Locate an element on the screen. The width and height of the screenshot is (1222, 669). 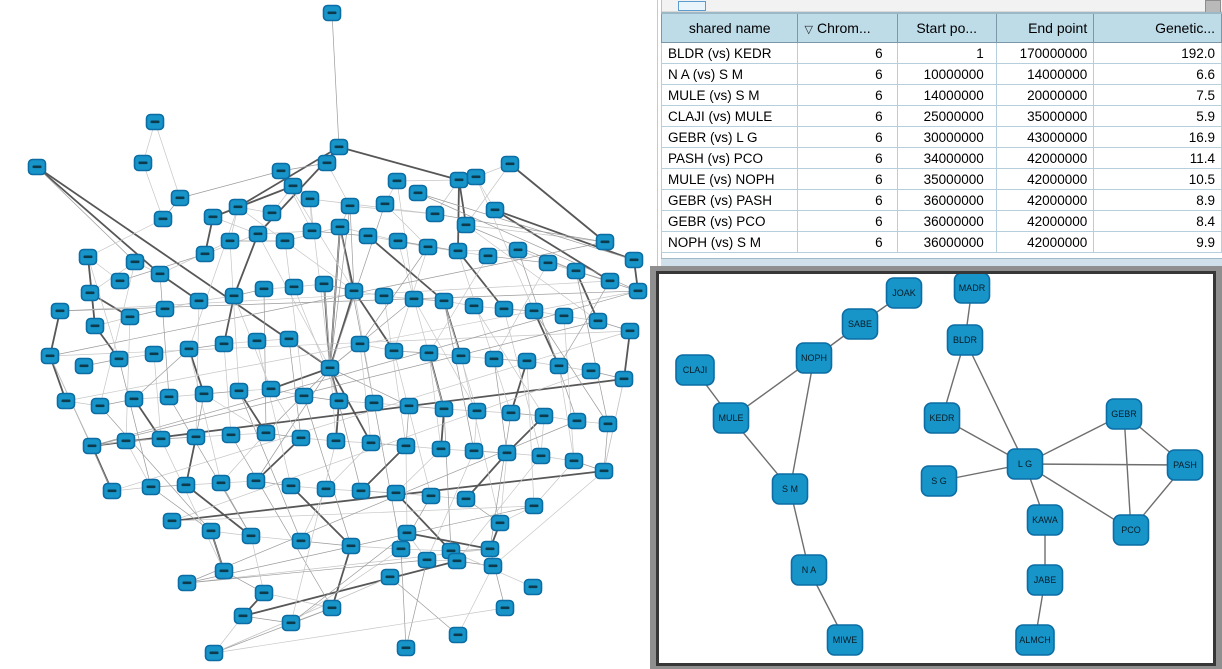
table-row: GEBR (vs) PASH 6 36000000 42000000 8.9 is located at coordinates (941, 200).